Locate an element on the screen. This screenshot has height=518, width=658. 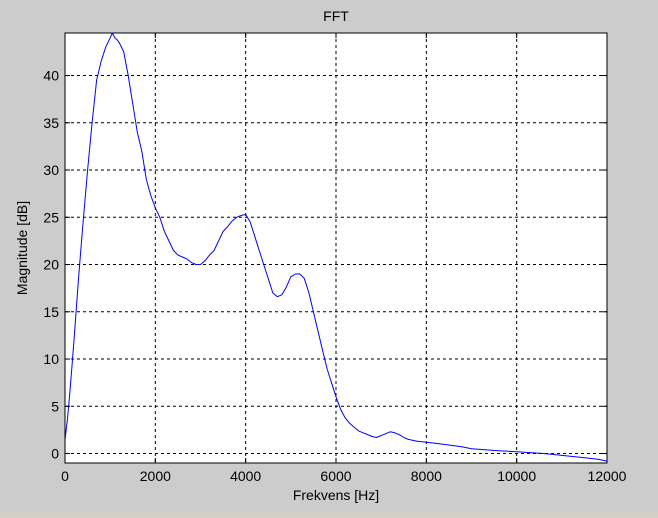
x-tick-label: 6000 is located at coordinates (335, 476).